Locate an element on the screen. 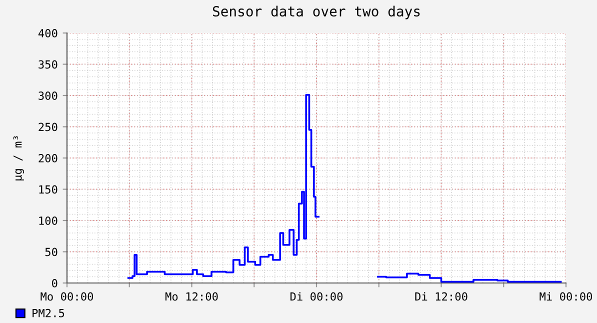 The image size is (597, 323). x-tick-label: Mo 00:00 is located at coordinates (67, 296).